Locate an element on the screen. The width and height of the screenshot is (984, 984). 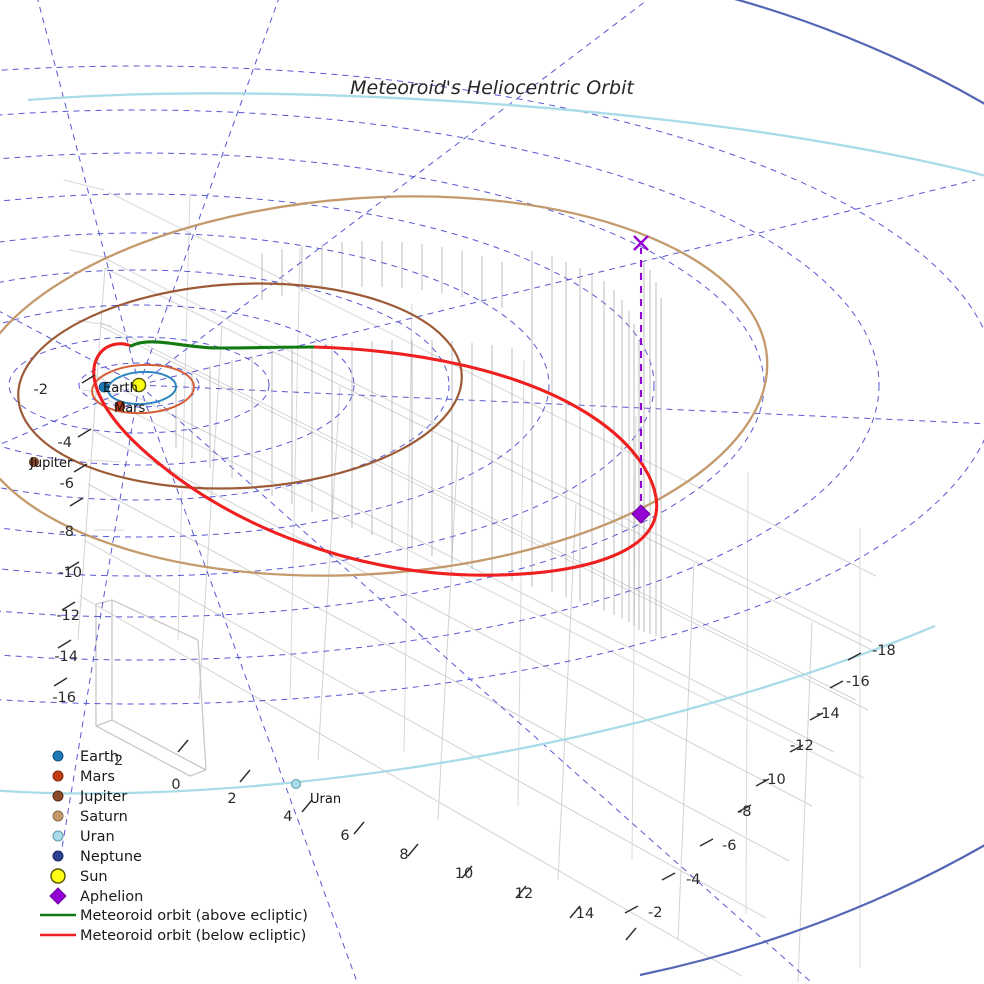
annotation-labels: Earth Mars Jupiter Uran is located at coordinates (185, 594).